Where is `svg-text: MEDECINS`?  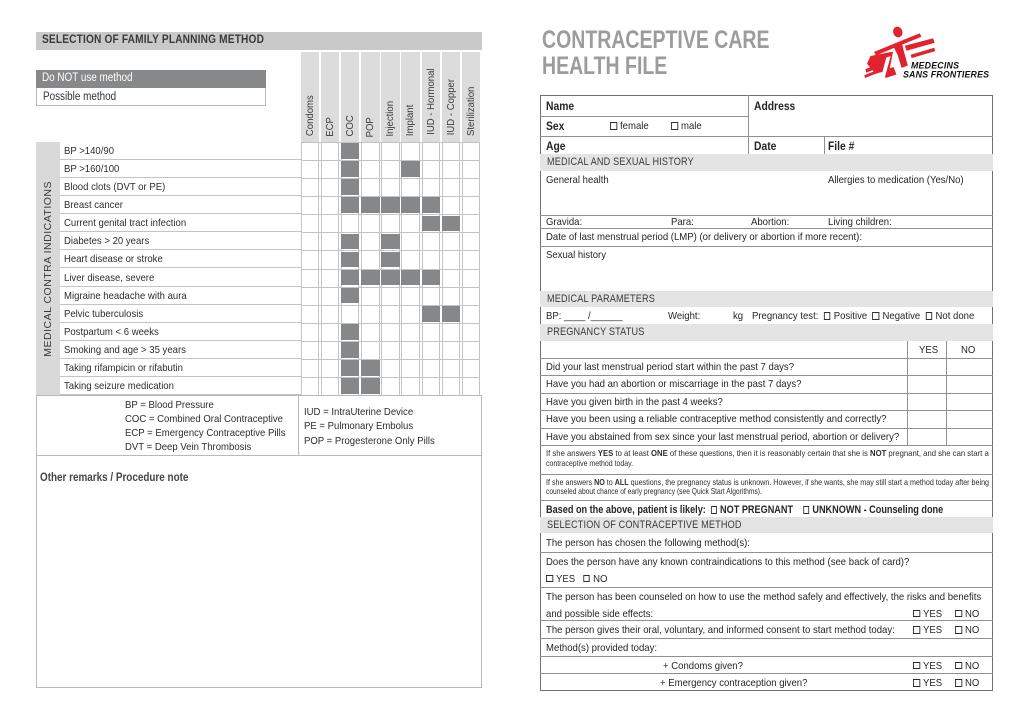 svg-text: MEDECINS is located at coordinates (935, 66).